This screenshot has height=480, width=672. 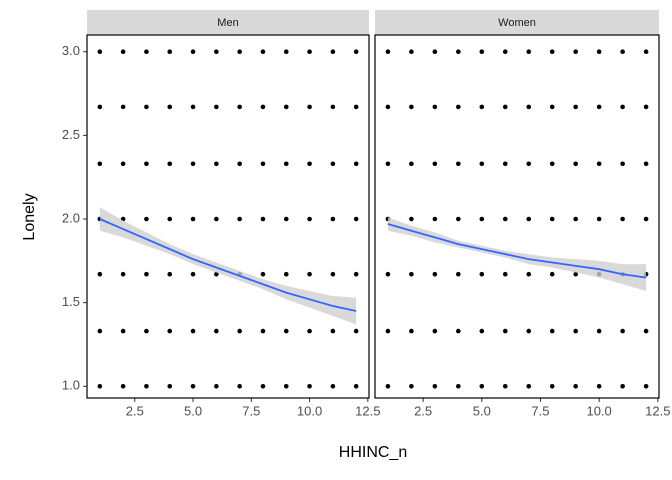 What do you see at coordinates (373, 452) in the screenshot?
I see `x-axis-title: HHINC_n` at bounding box center [373, 452].